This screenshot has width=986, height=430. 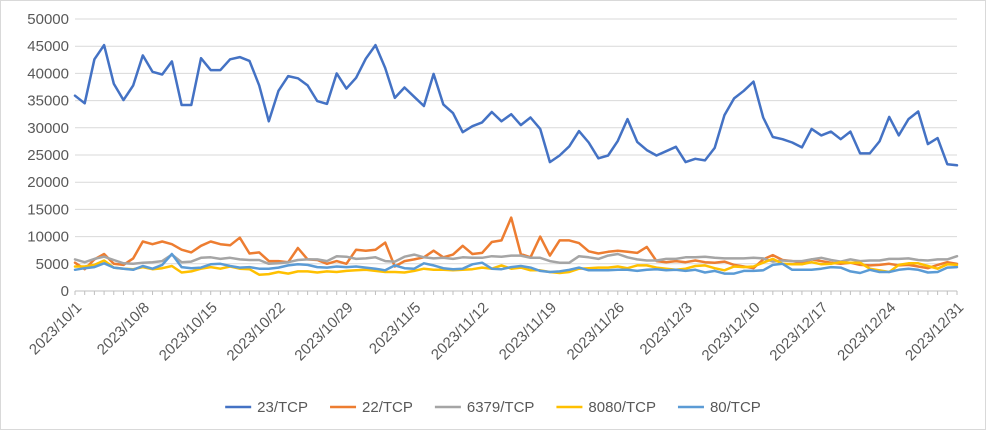 I want to click on legend-item: 80/TCP, so click(x=719, y=407).